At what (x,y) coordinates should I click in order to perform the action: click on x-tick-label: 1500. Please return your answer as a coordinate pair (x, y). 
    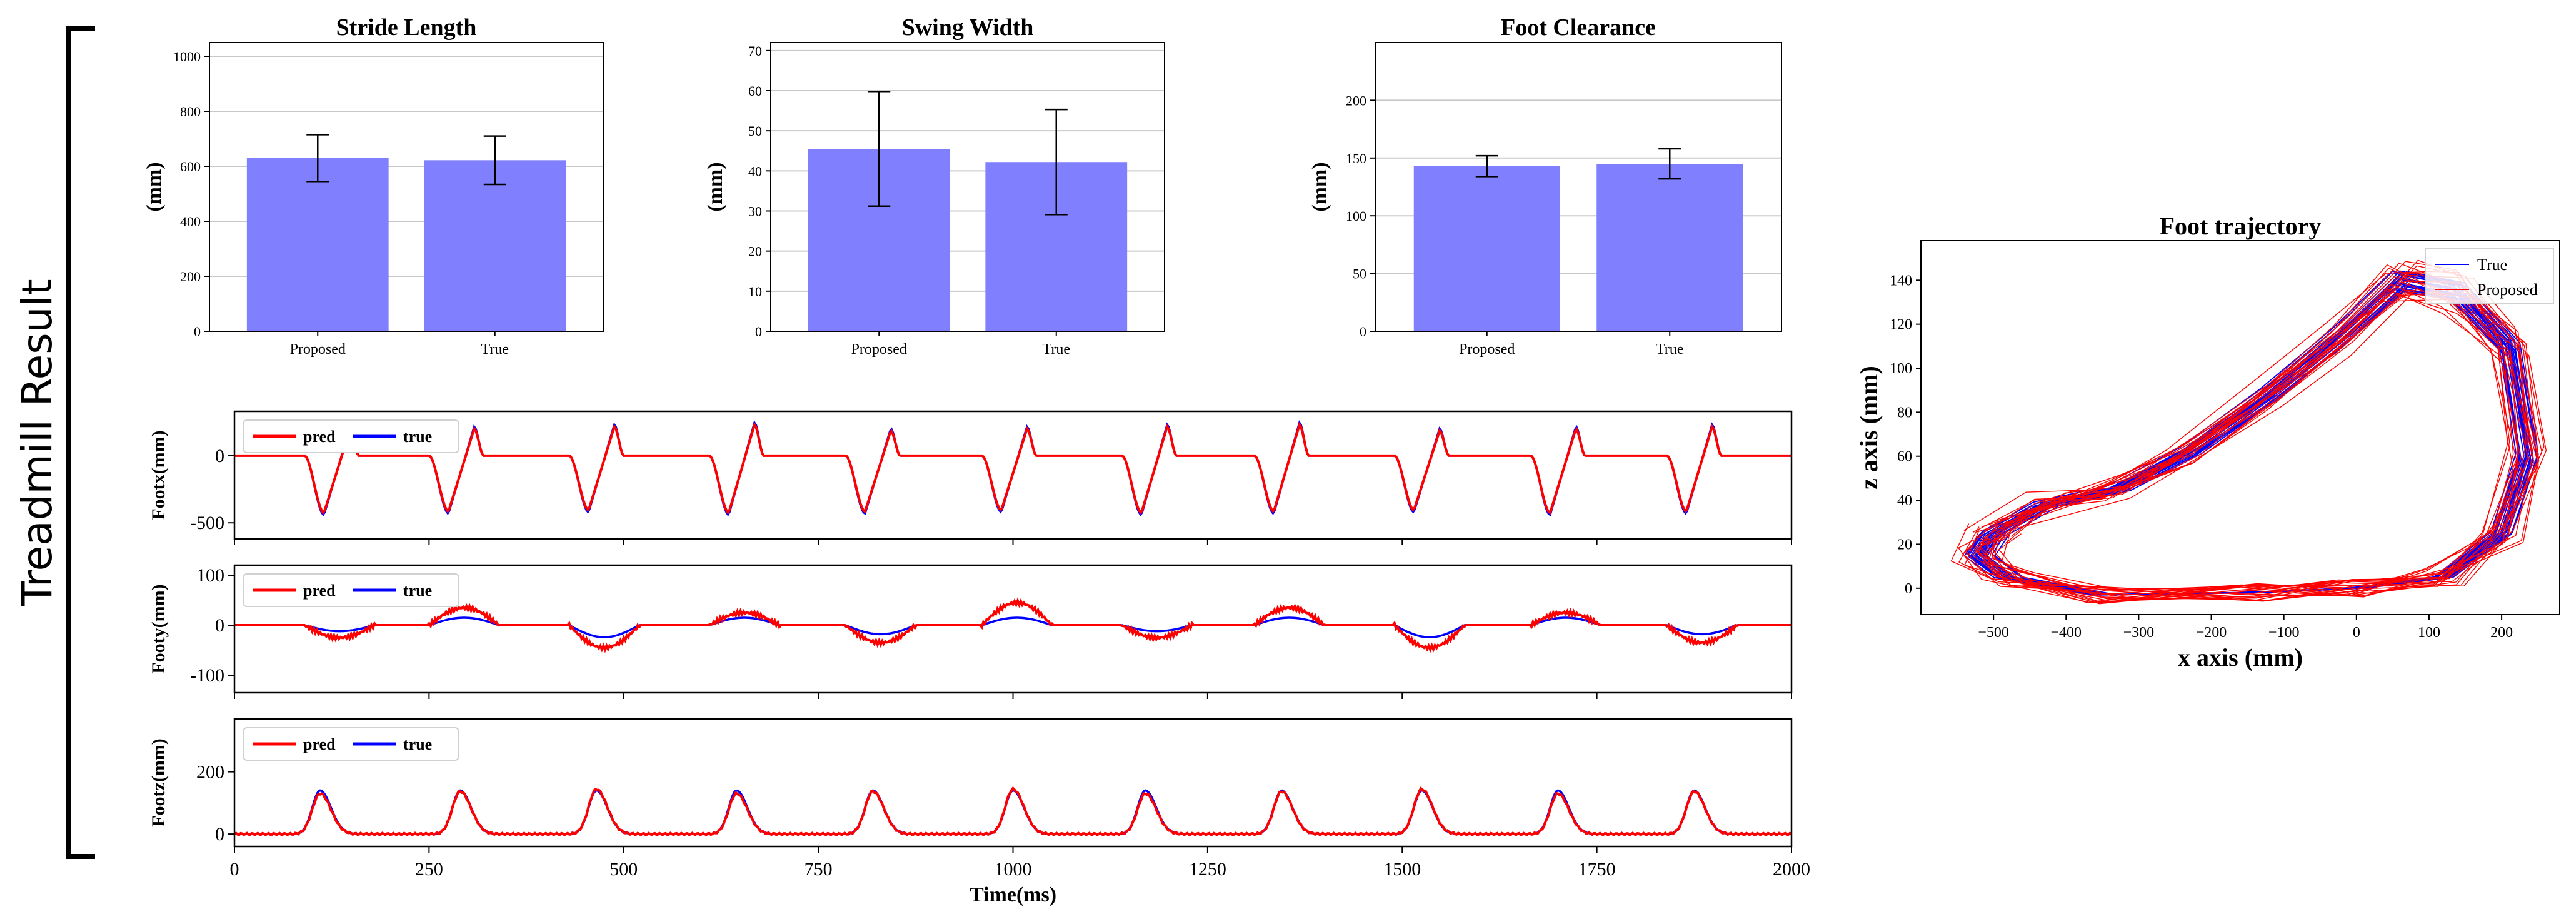
    Looking at the image, I should click on (1402, 869).